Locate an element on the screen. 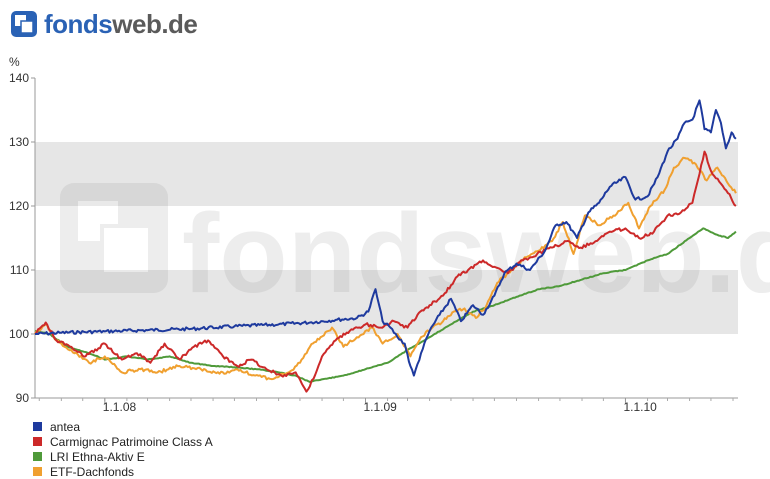  logo-text: fondsweb.de is located at coordinates (121, 24).